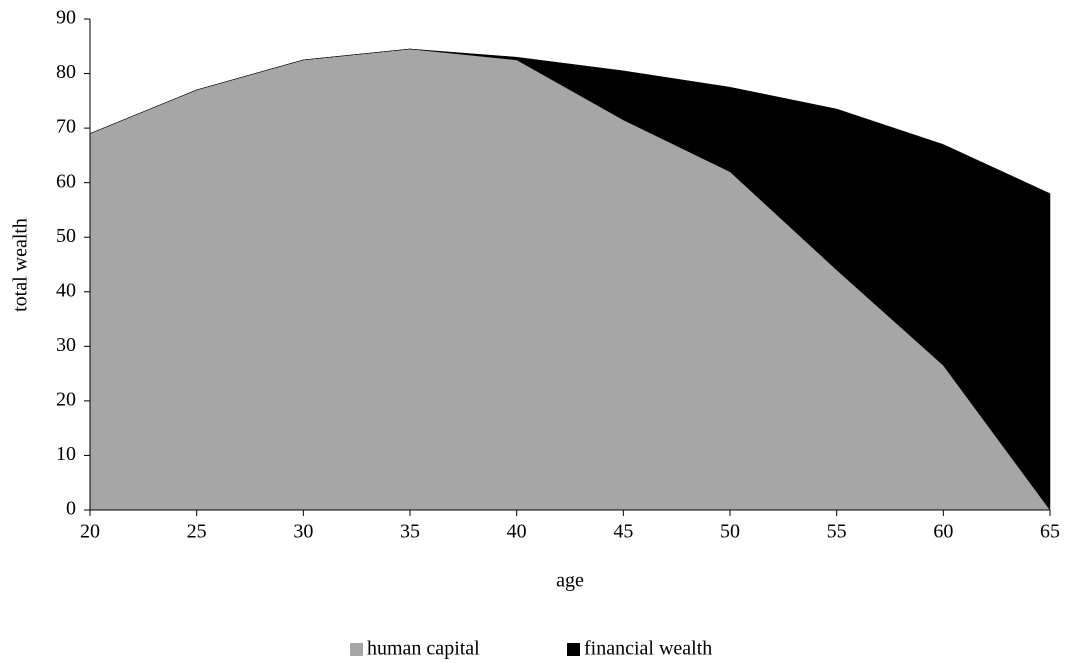  I want to click on x-tick-label: 65, so click(1050, 532).